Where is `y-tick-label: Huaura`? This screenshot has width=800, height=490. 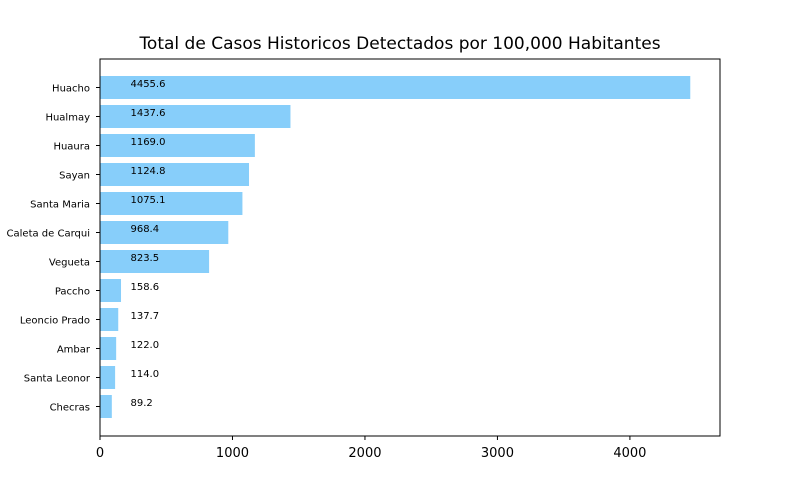
y-tick-label: Huaura is located at coordinates (71, 147).